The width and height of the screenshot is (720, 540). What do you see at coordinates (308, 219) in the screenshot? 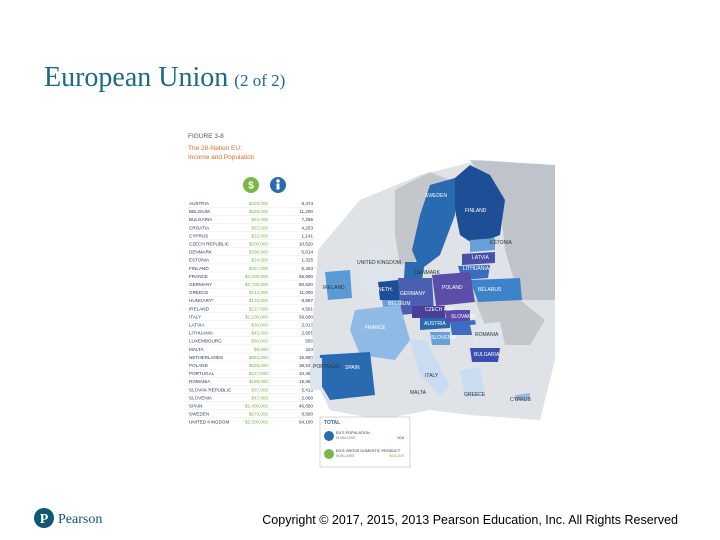
I see `population-cell: 7,265` at bounding box center [308, 219].